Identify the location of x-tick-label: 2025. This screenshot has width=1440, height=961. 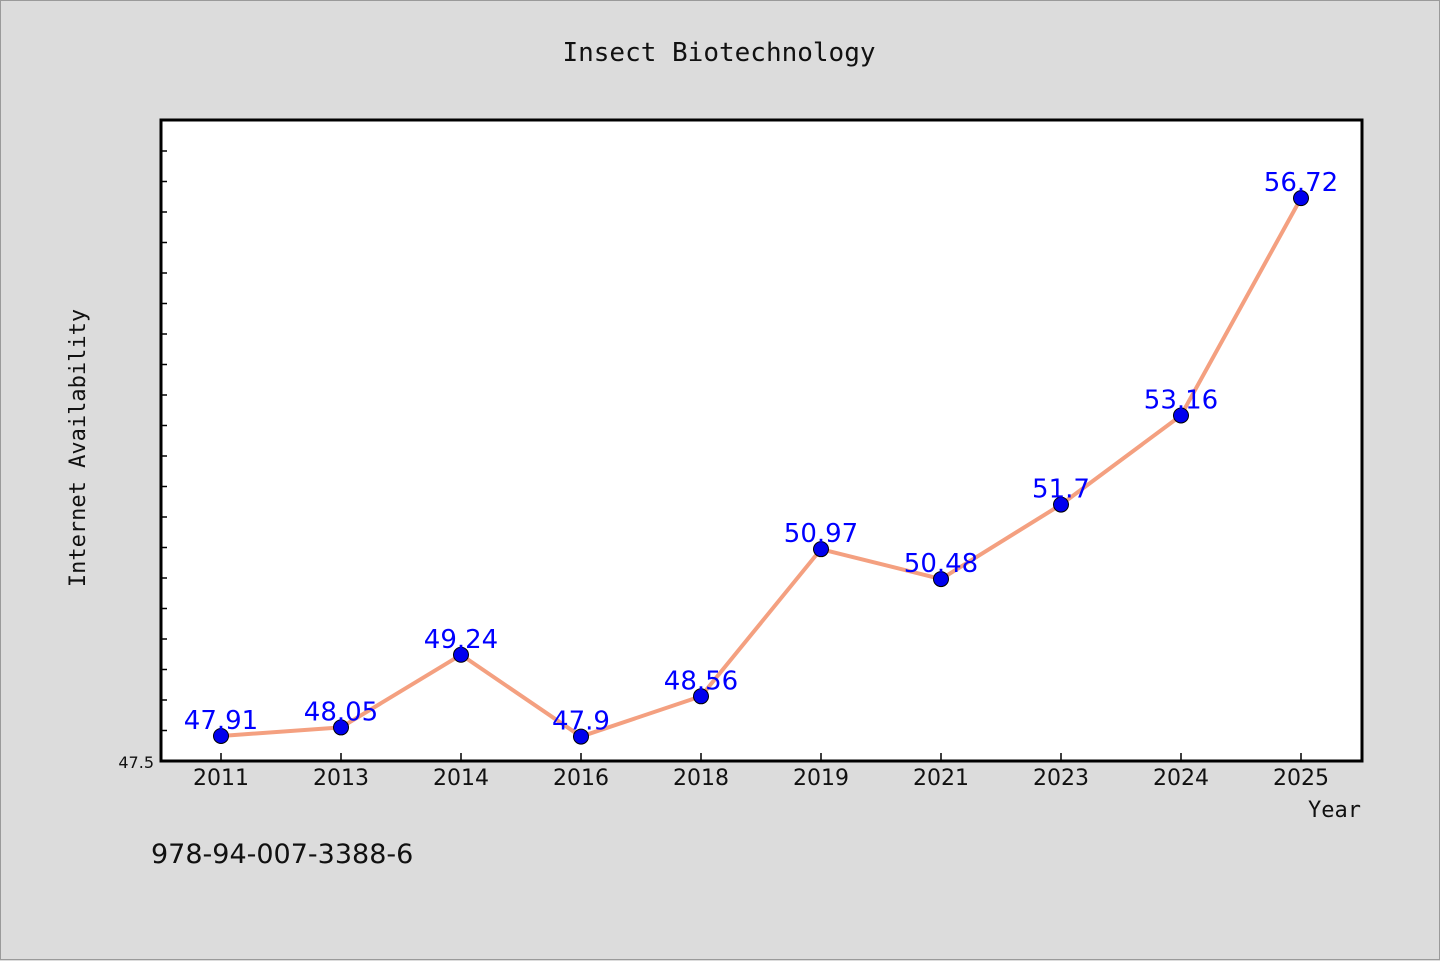
(1301, 778).